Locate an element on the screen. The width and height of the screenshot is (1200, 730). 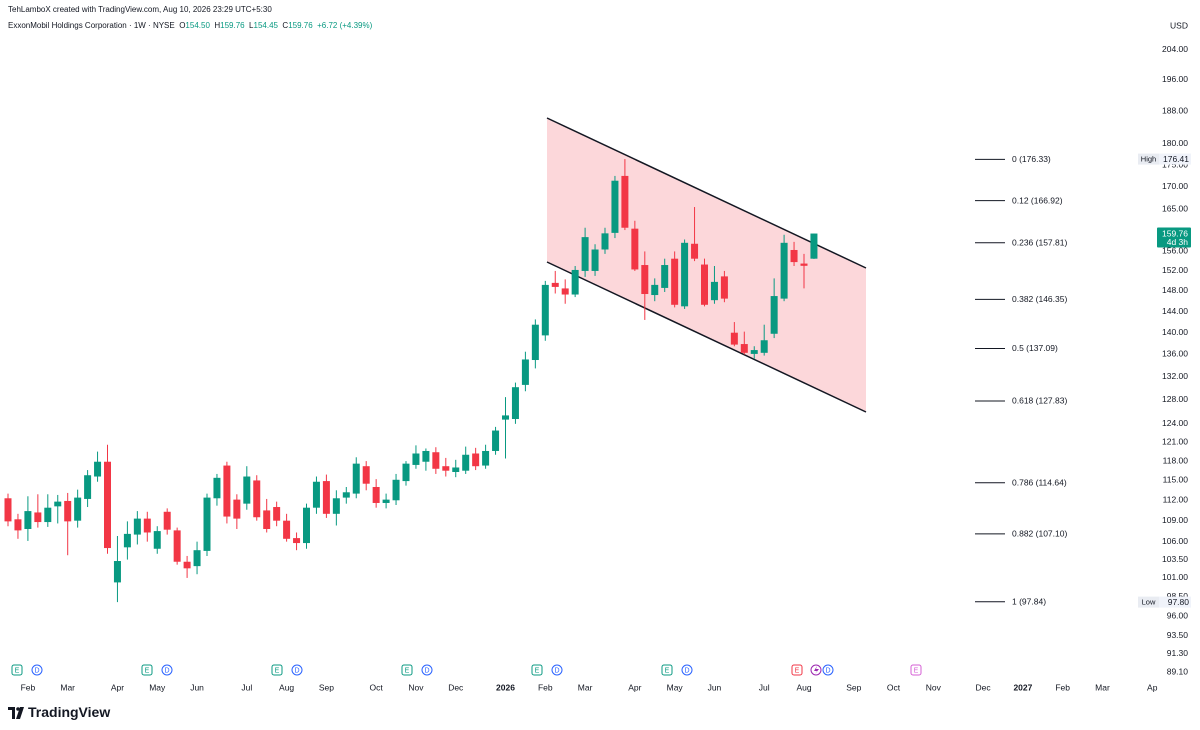
x-tick-label: Nov is located at coordinates (934, 687).